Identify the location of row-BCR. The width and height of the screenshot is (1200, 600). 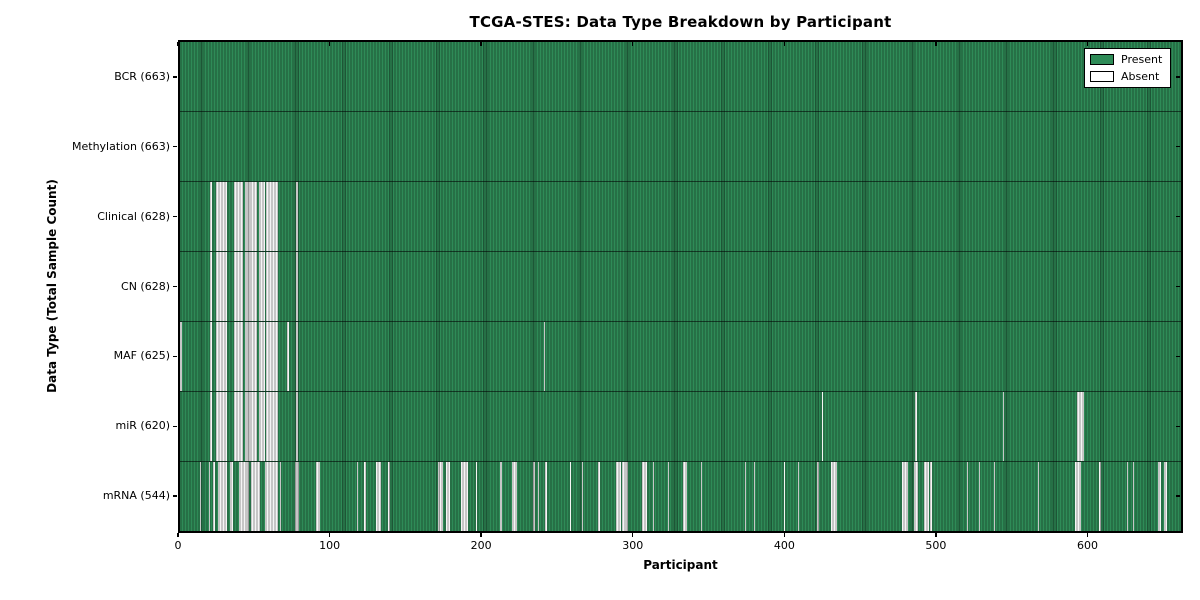
(680, 77).